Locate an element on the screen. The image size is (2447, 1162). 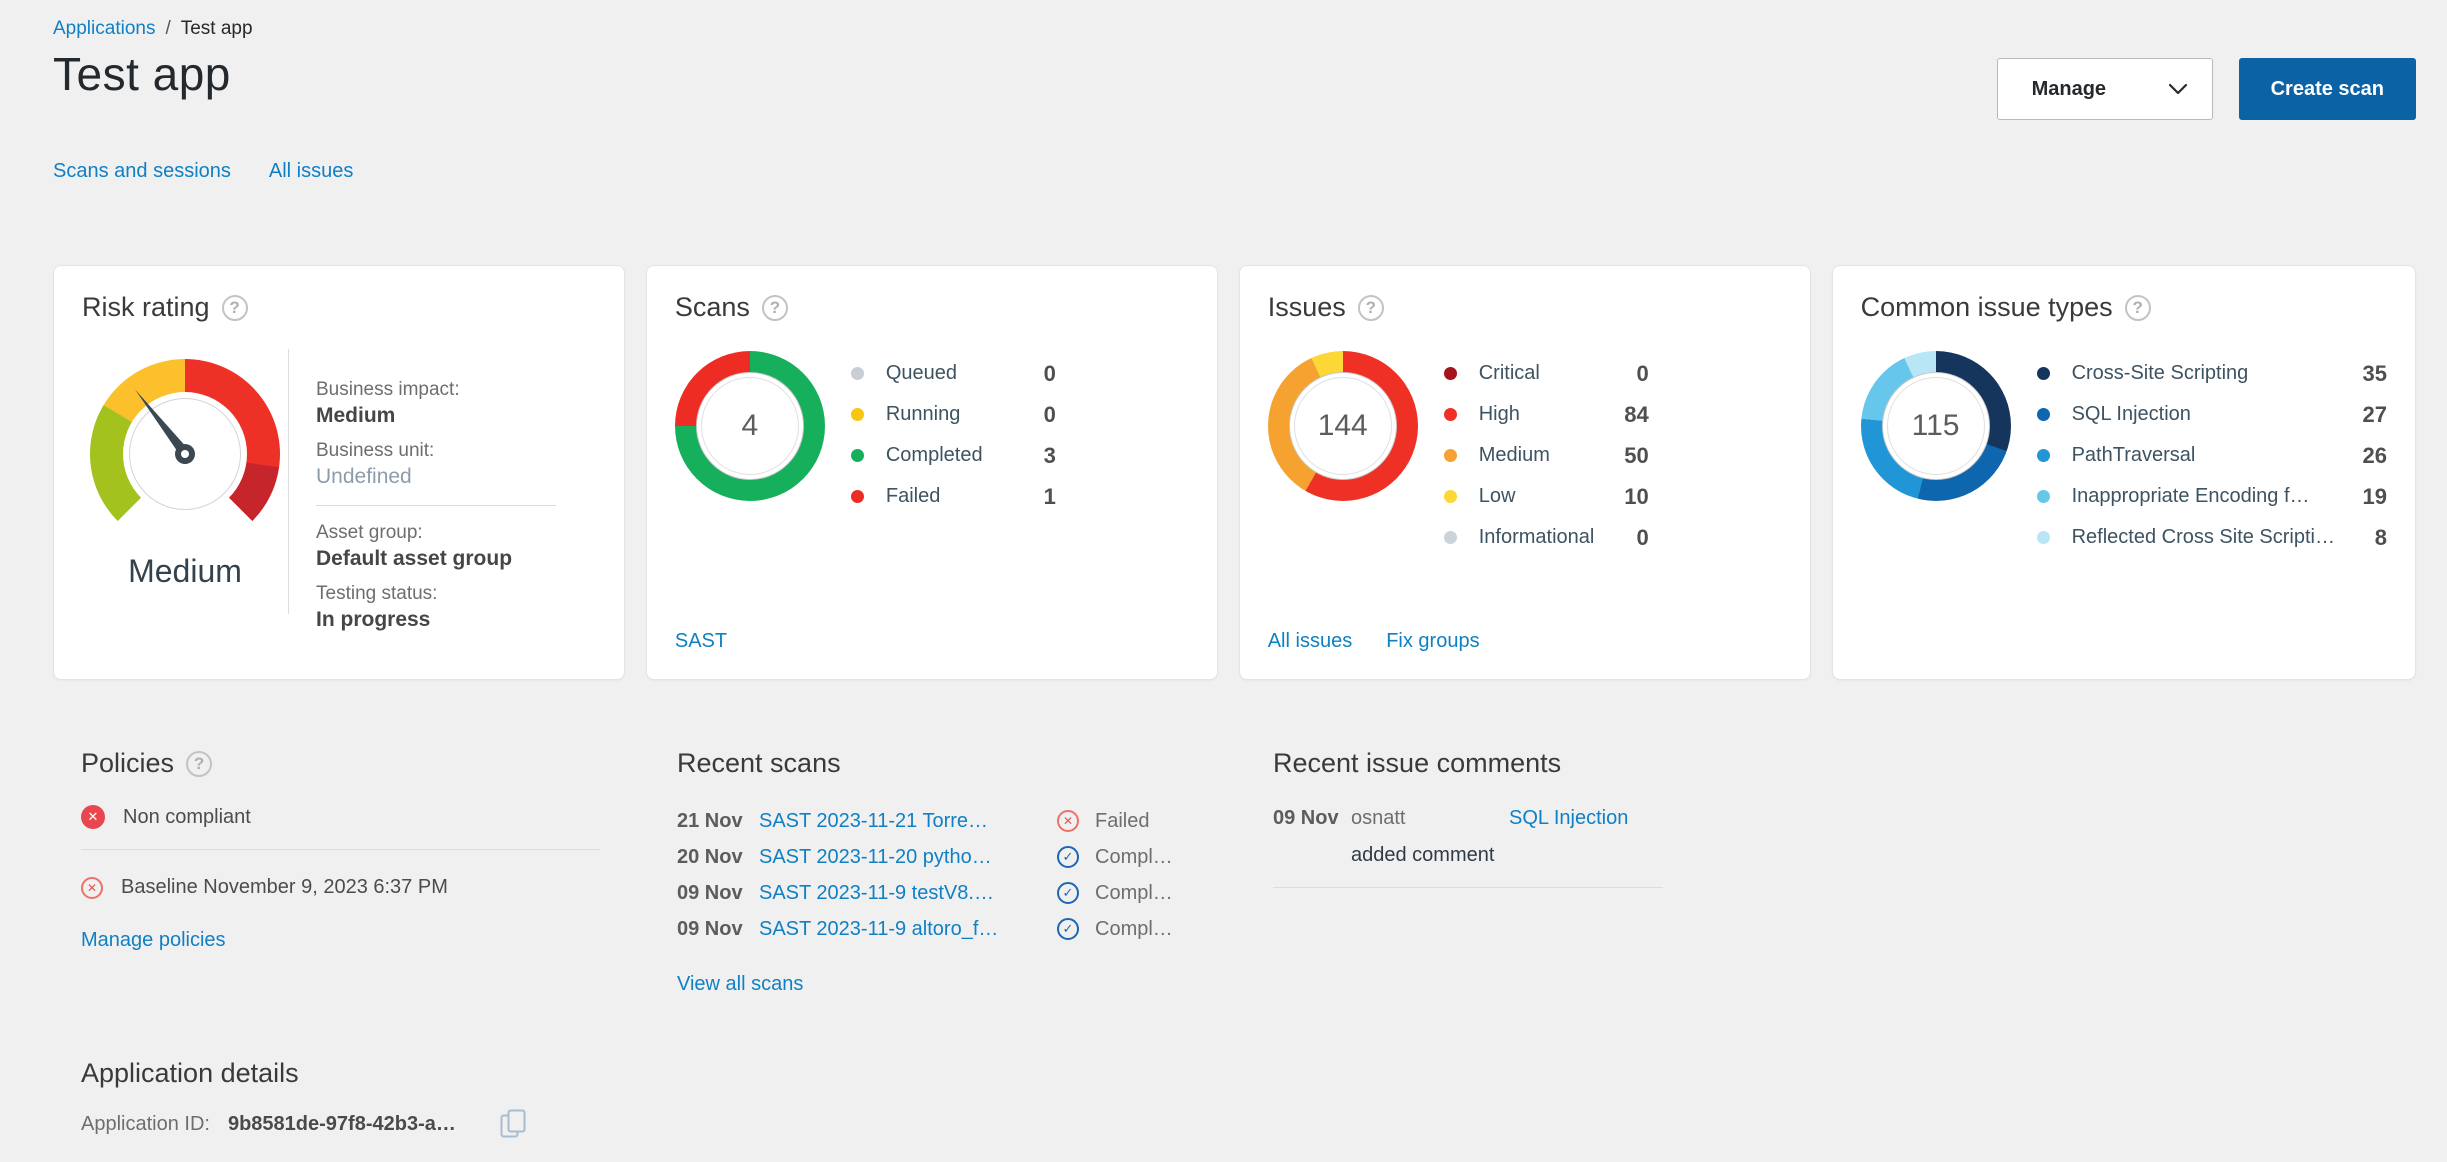
page-title: Test app is located at coordinates (142, 74).